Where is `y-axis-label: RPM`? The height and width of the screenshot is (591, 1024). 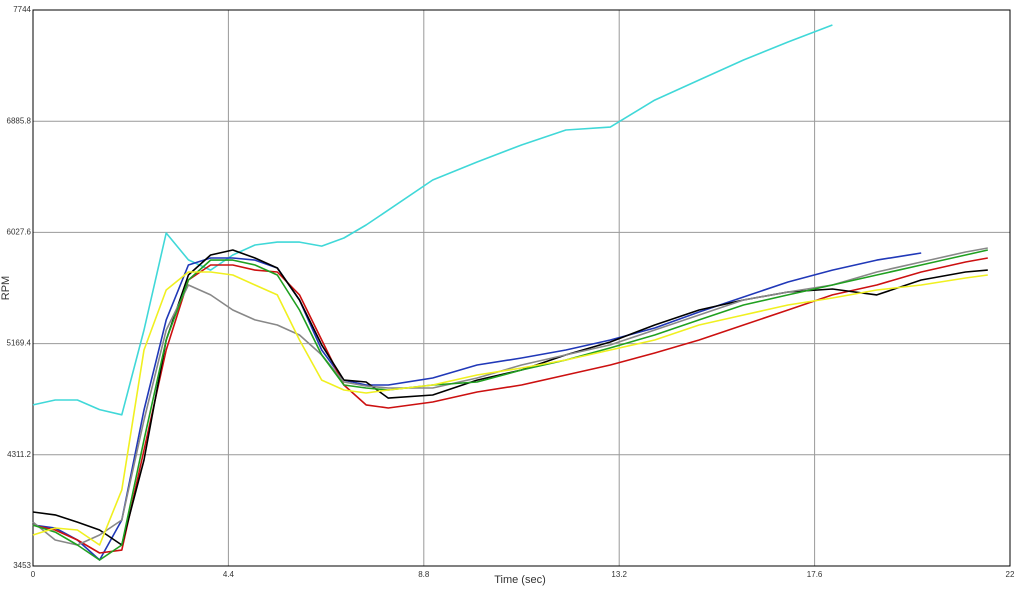 y-axis-label: RPM is located at coordinates (6, 288).